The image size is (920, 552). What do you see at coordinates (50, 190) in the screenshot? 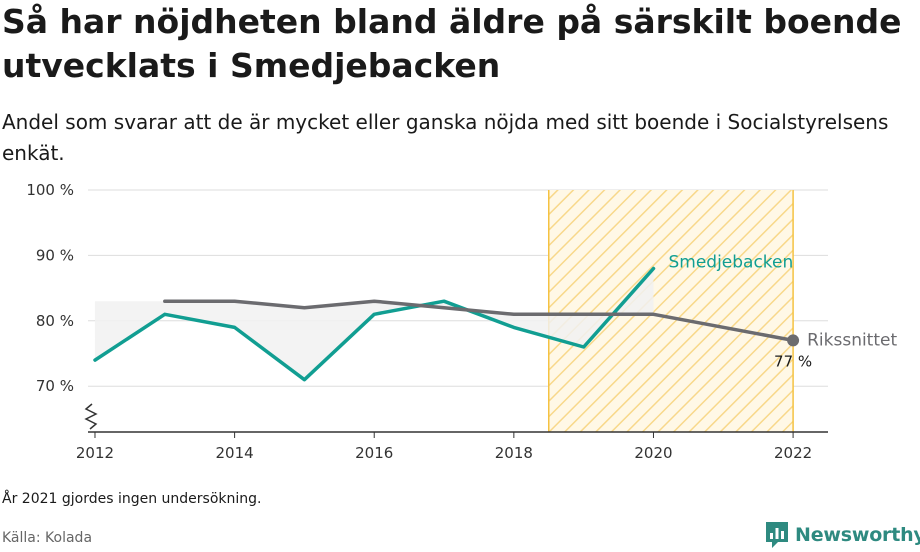
I see `y-tick-label-100: 100 %` at bounding box center [50, 190].